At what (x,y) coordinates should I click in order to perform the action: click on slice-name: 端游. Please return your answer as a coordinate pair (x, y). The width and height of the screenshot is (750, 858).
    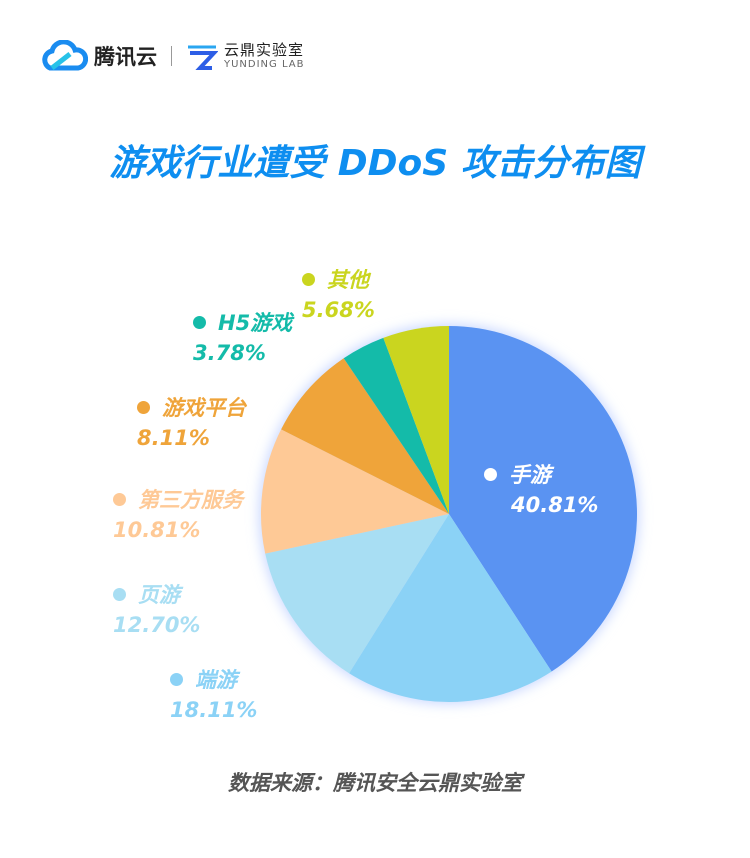
    Looking at the image, I should click on (216, 680).